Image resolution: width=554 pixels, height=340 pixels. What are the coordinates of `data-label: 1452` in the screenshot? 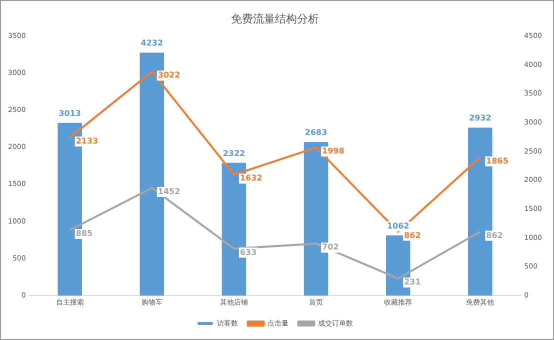 It's located at (169, 191).